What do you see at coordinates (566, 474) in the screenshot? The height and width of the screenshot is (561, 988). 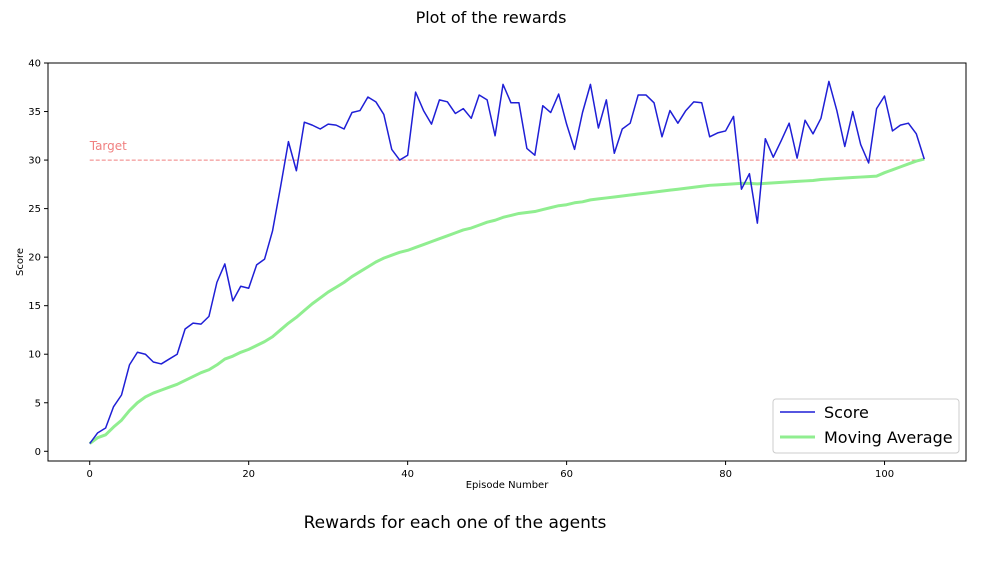 I see `x-tick-label: 60` at bounding box center [566, 474].